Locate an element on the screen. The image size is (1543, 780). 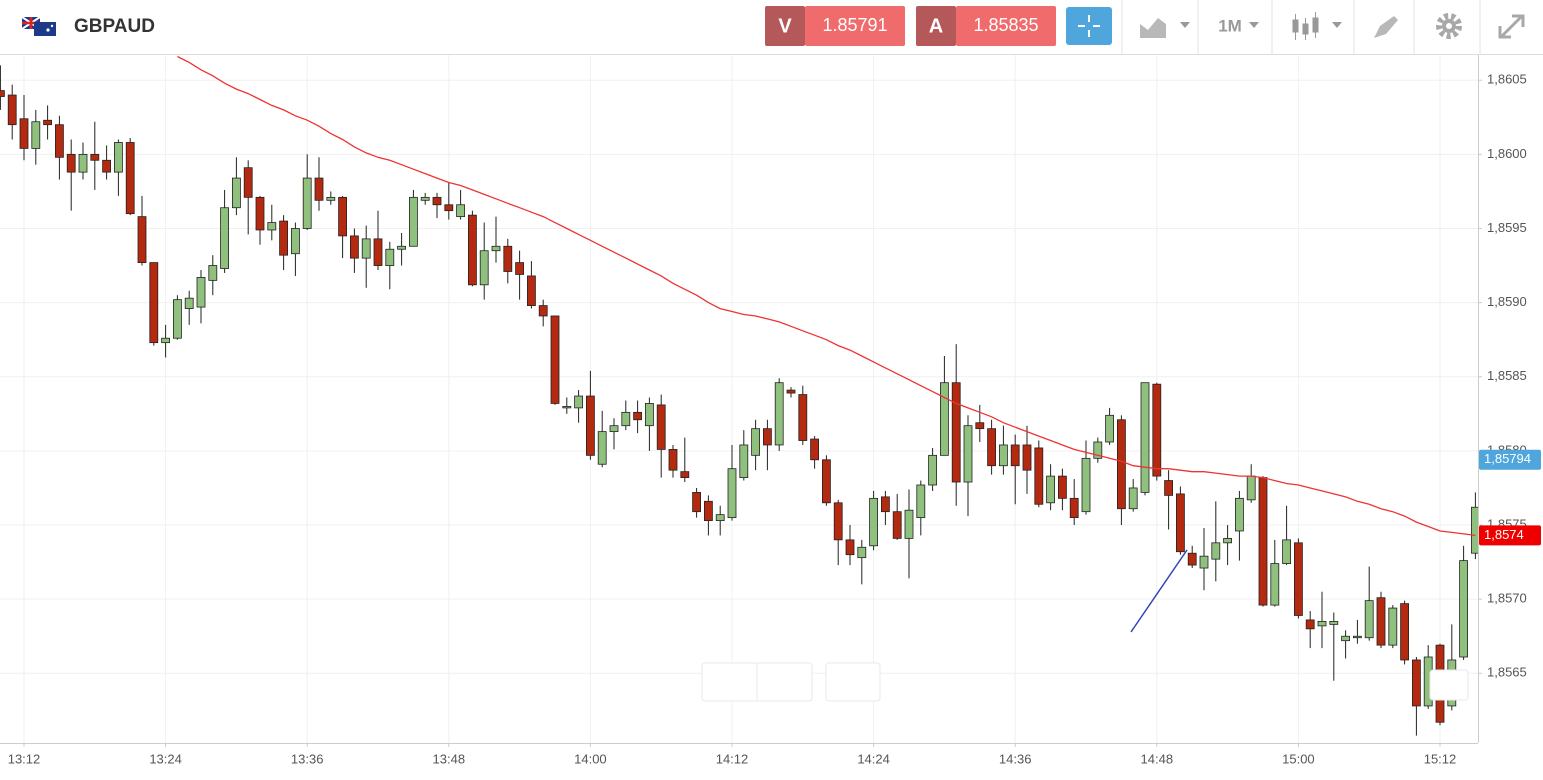
y-tick-label: 1,8600 is located at coordinates (1507, 153).